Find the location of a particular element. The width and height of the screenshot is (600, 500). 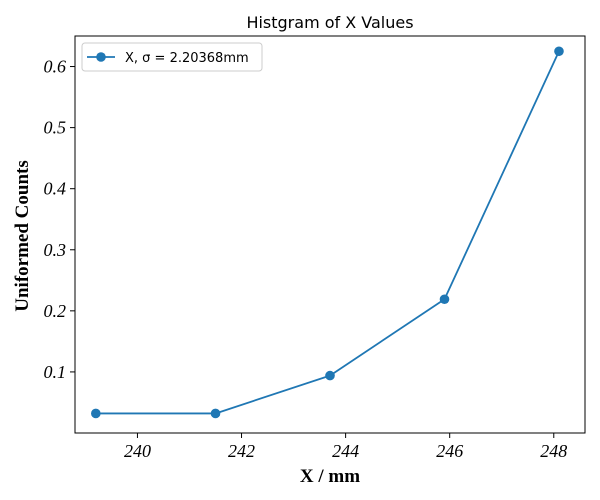

x-axis-label: X / mm is located at coordinates (330, 476).